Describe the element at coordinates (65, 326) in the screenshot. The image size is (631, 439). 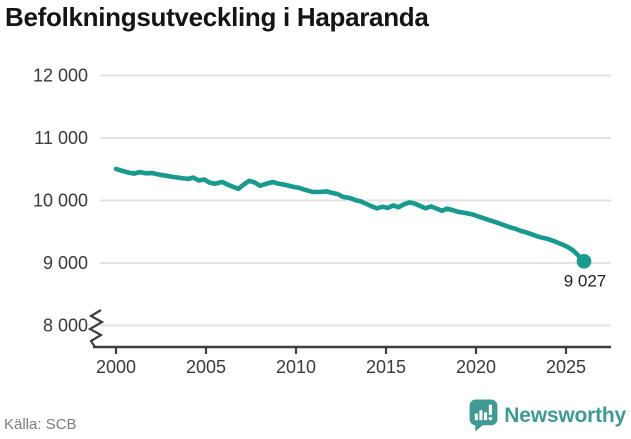
I see `y-tick-label: 8 000` at that location.